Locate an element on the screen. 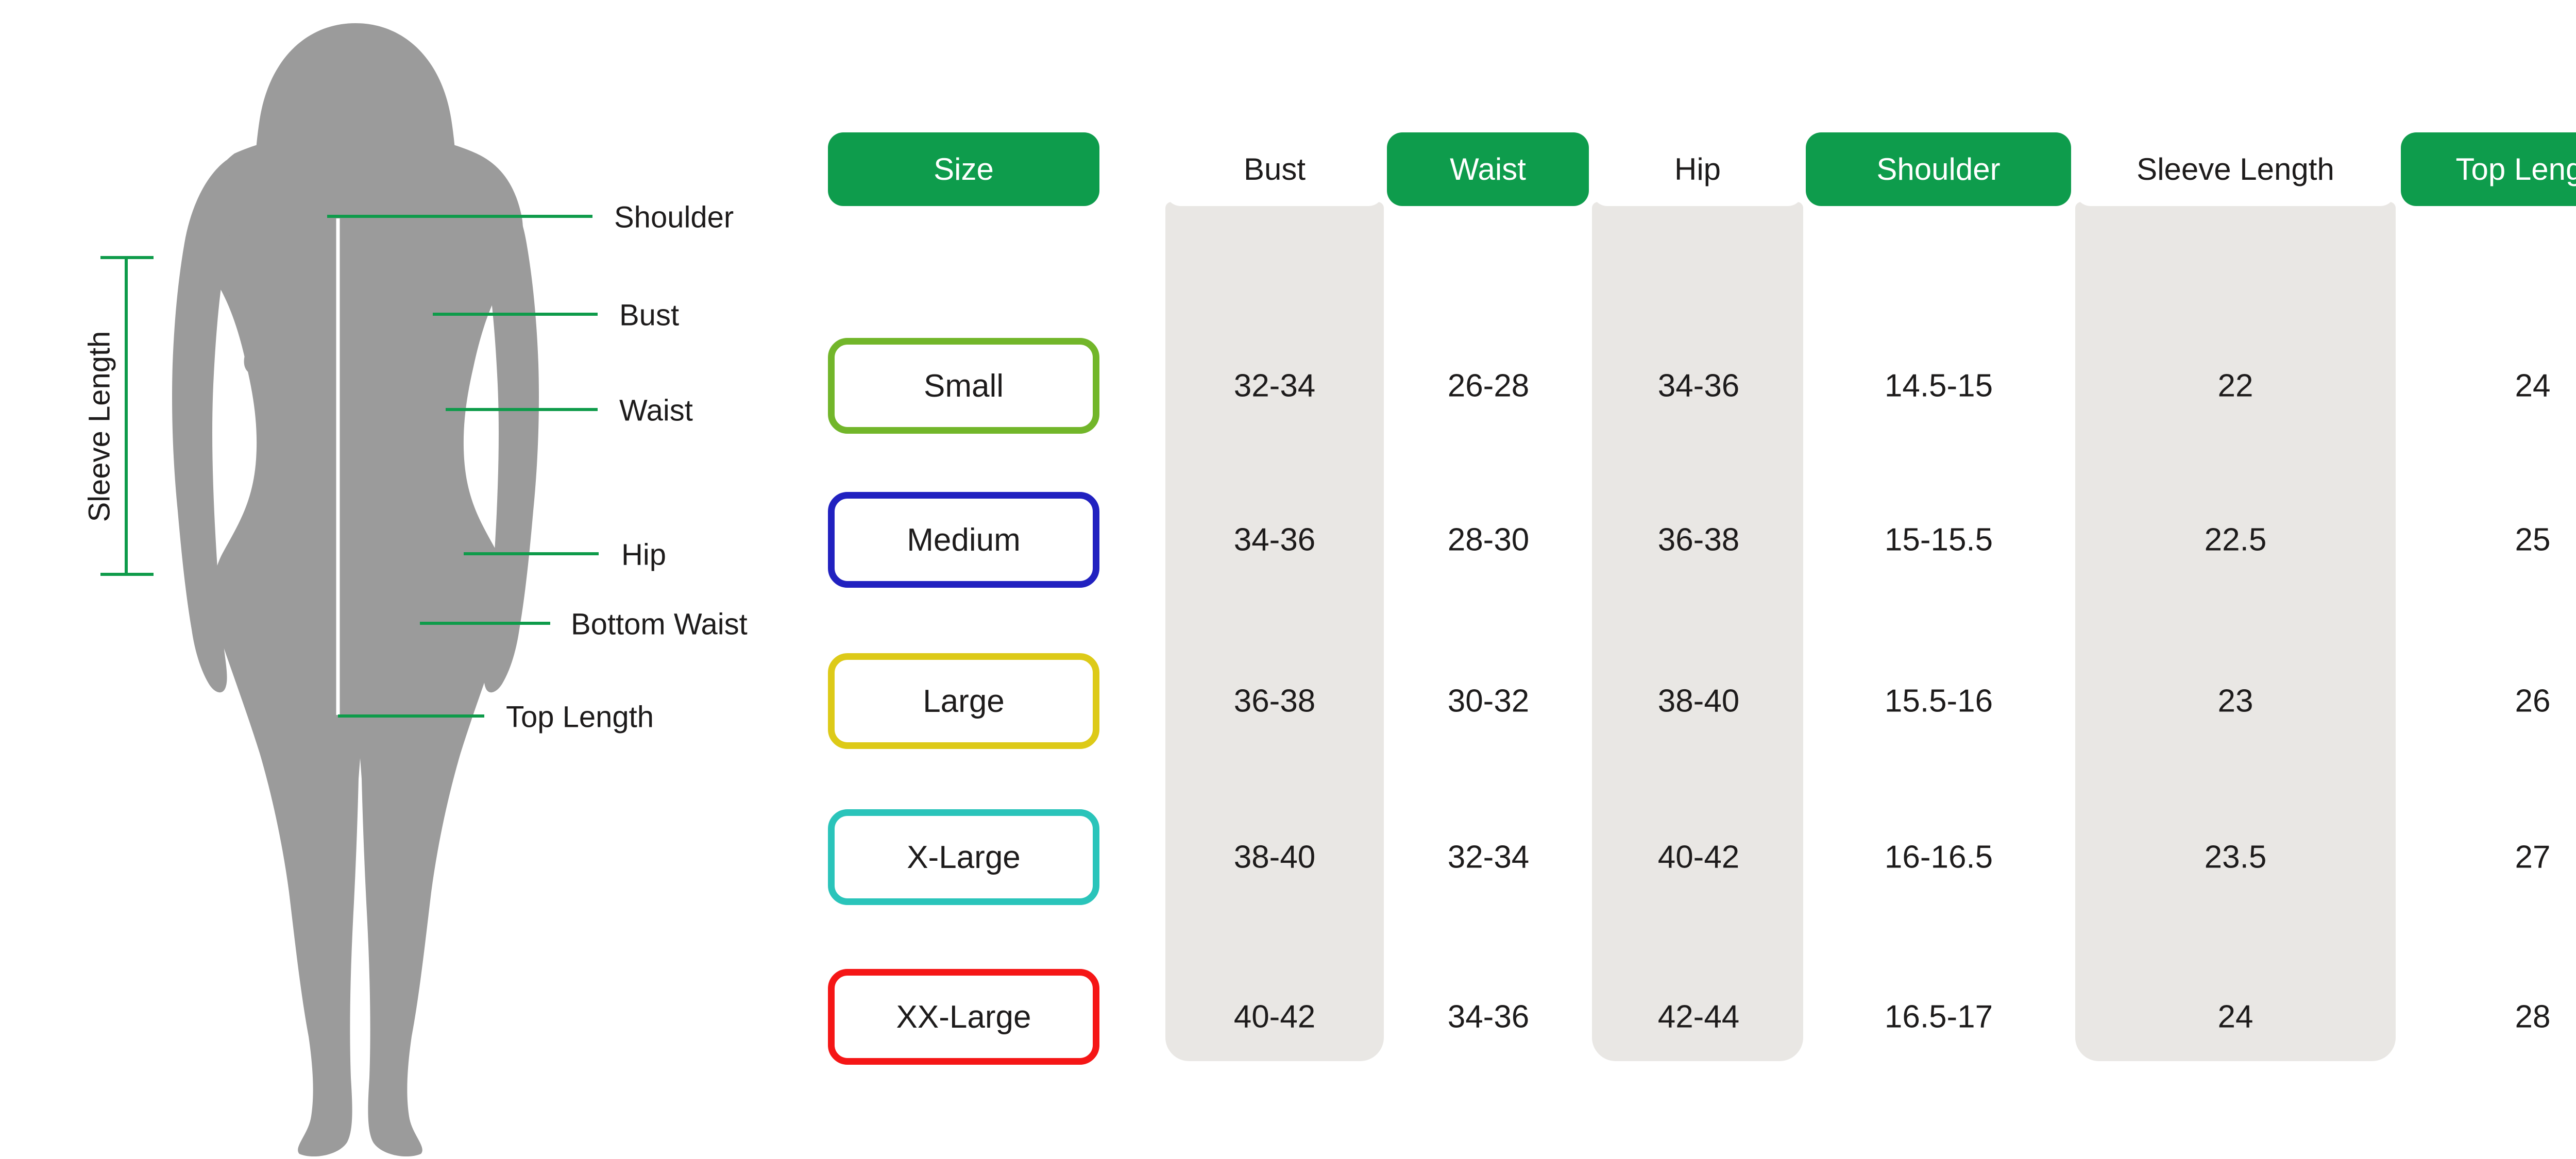  header-waist: Waist is located at coordinates (1488, 169).